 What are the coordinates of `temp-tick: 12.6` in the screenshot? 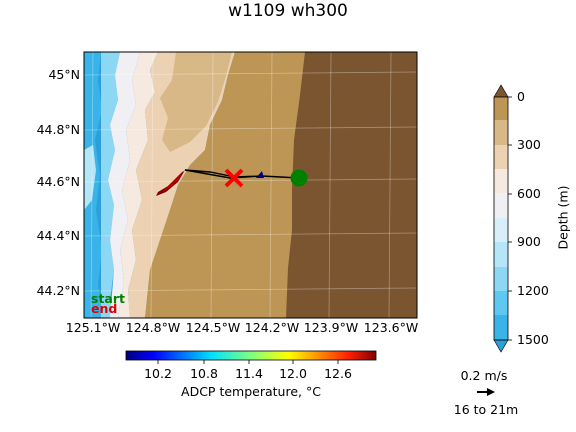 It's located at (338, 373).